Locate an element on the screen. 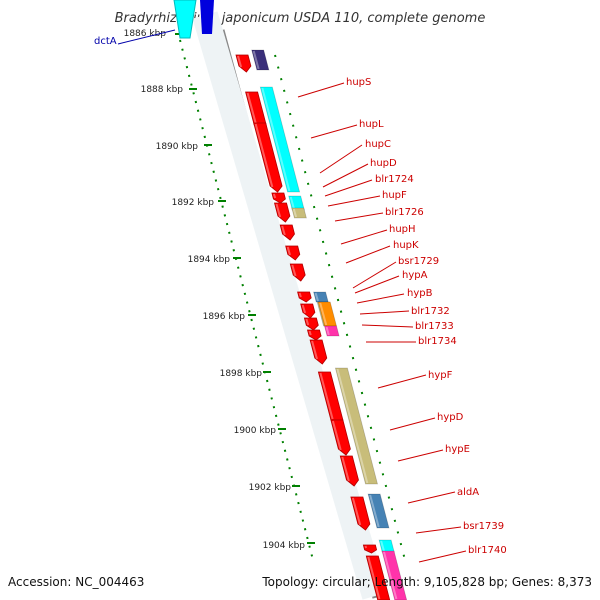 The image size is (600, 600). gene-label: hupD is located at coordinates (383, 163).